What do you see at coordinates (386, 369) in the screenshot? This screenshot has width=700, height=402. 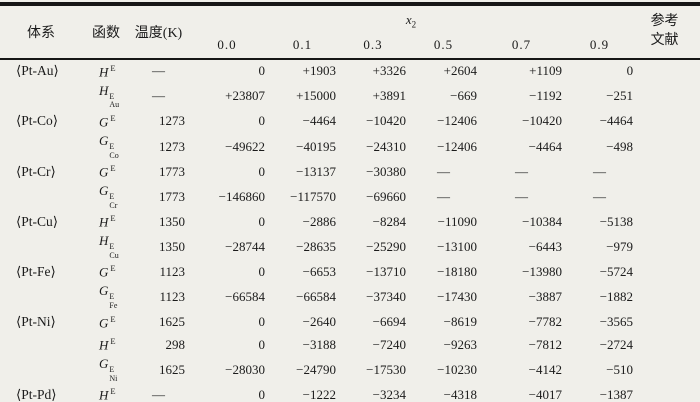 I see `value-cell: −17530` at bounding box center [386, 369].